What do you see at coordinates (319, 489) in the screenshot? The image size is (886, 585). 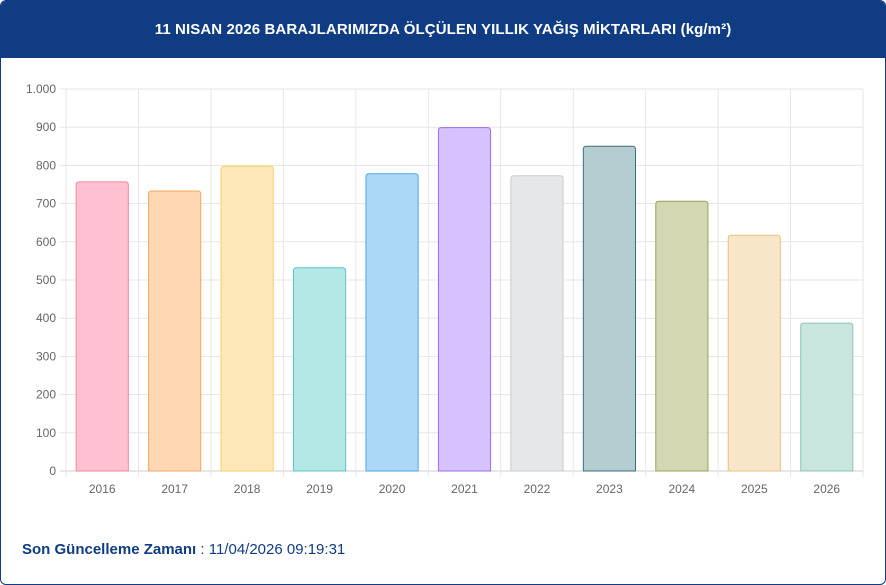 I see `x-tick-label: 2019` at bounding box center [319, 489].